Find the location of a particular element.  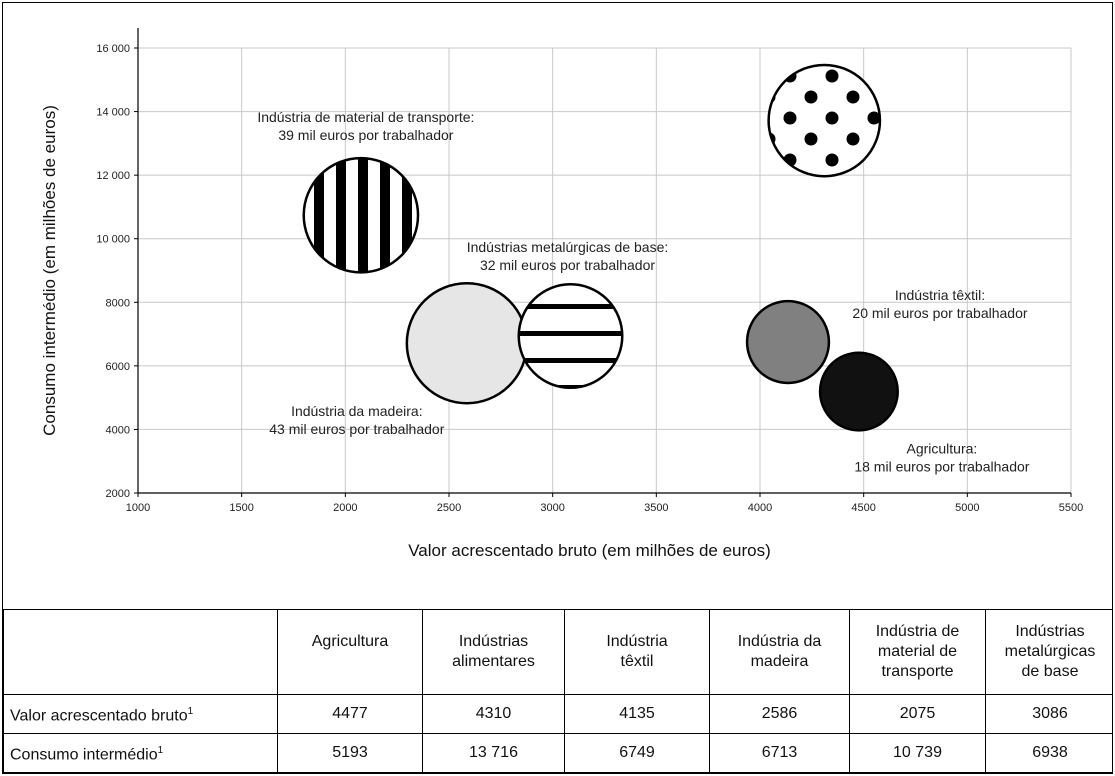

x-tick-label: 1500 is located at coordinates (241, 508).